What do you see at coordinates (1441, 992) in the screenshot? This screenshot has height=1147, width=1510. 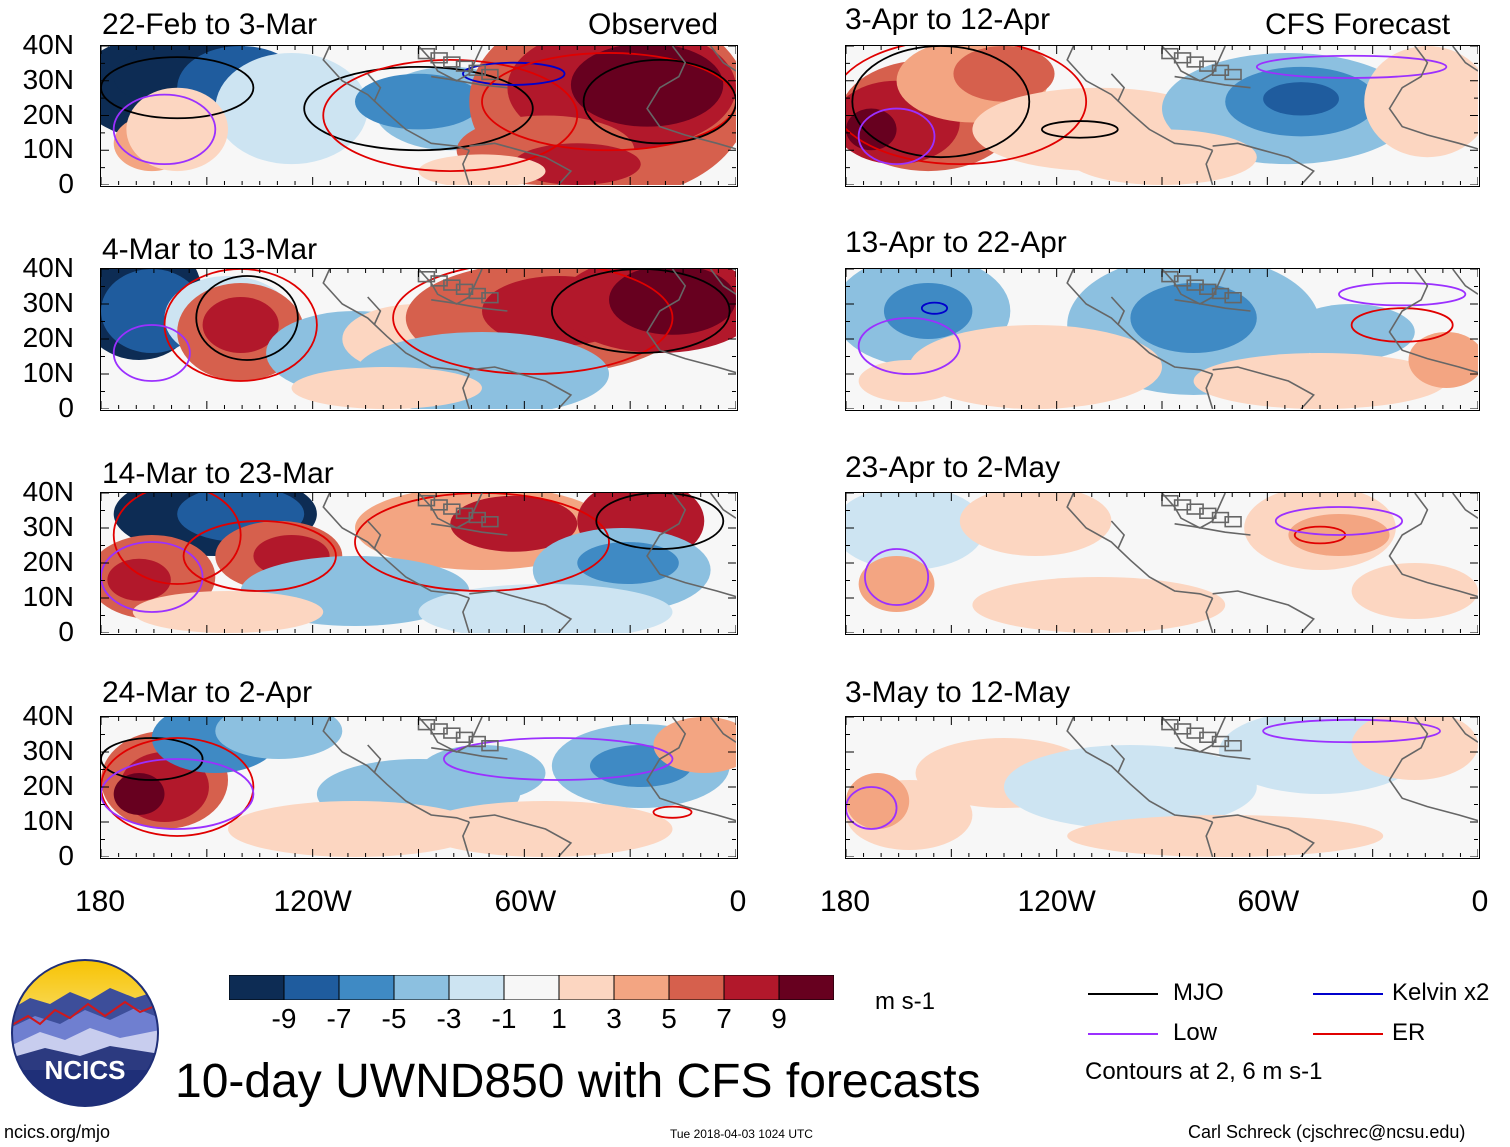 I see `legend-label-kelvin: Kelvin x2` at bounding box center [1441, 992].